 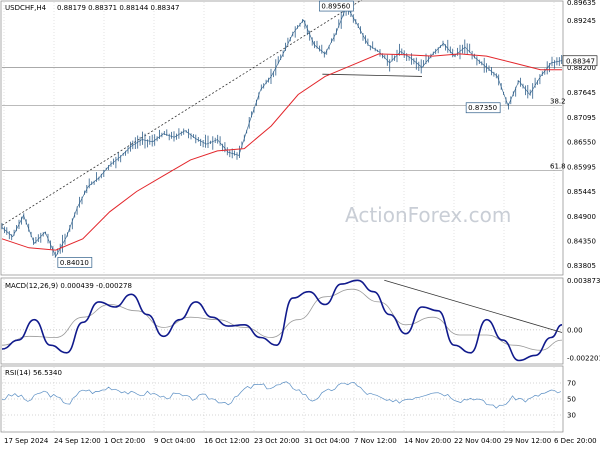 I want to click on price-tick-label: 0.86550, so click(x=581, y=142).